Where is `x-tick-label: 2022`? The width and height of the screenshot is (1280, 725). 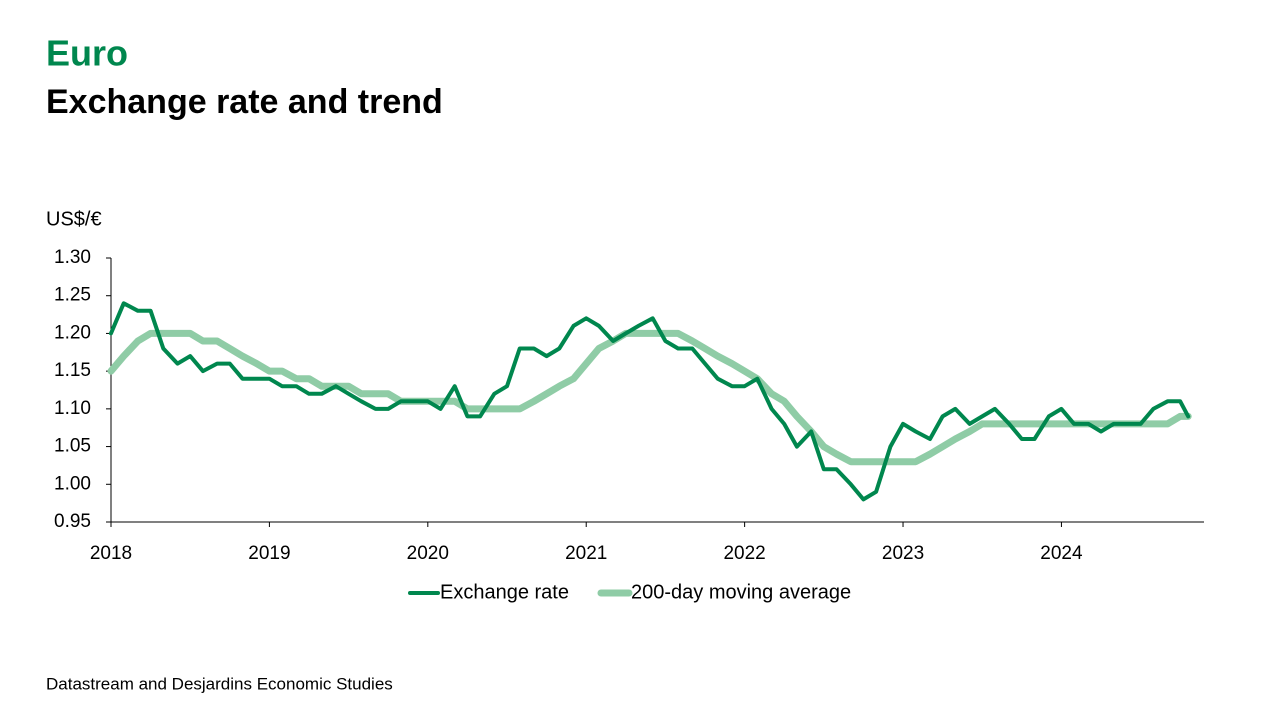 x-tick-label: 2022 is located at coordinates (744, 553).